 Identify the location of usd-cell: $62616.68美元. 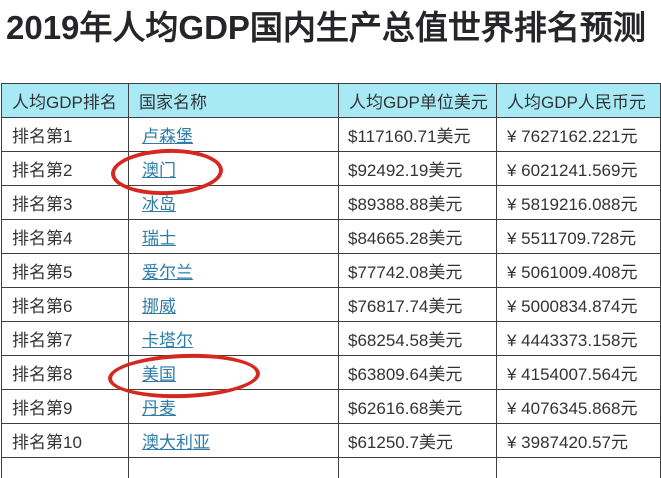
(418, 407).